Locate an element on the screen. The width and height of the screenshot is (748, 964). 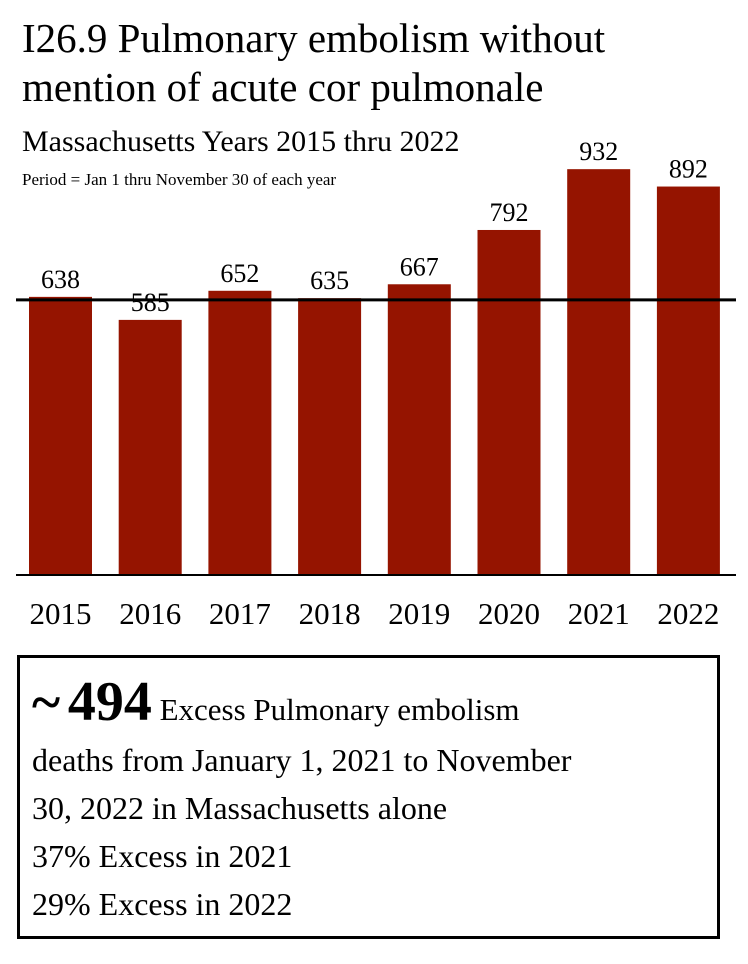
bar-2022 is located at coordinates (688, 380).